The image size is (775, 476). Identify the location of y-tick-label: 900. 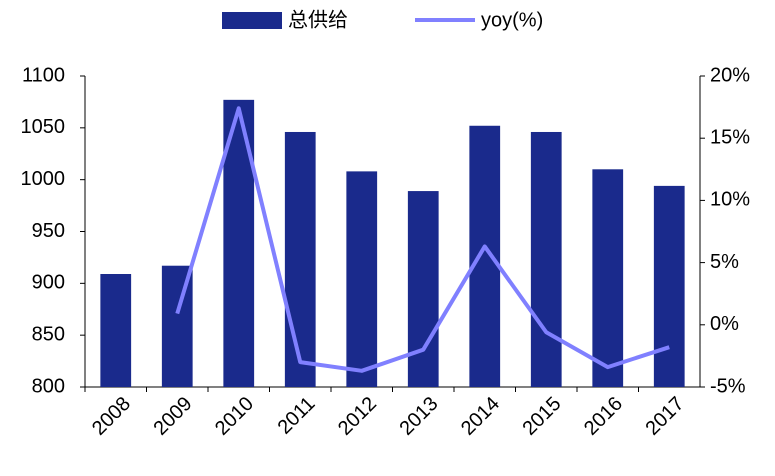
(48, 283).